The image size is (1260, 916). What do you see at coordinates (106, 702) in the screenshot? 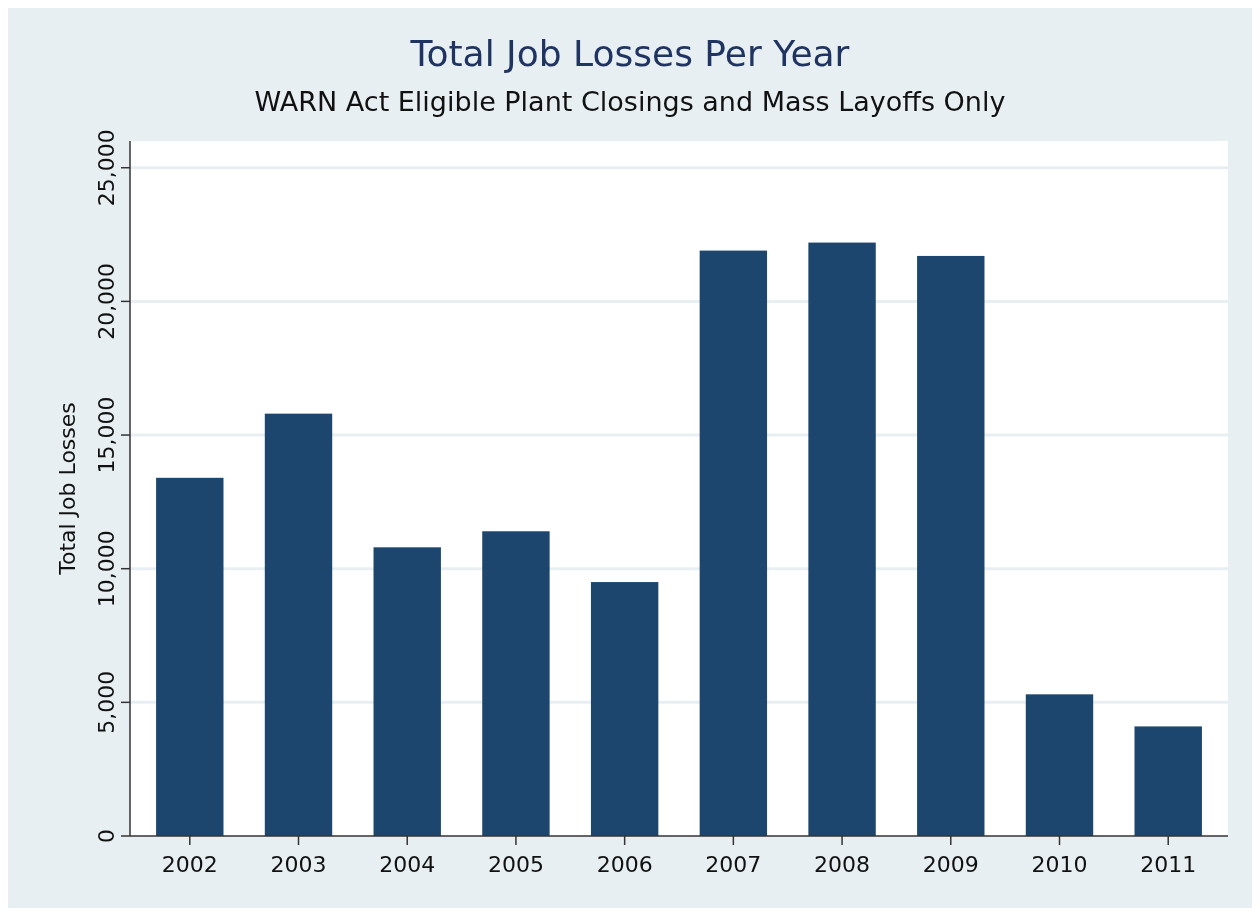
I see `y-tick-label: 5,000` at bounding box center [106, 702].